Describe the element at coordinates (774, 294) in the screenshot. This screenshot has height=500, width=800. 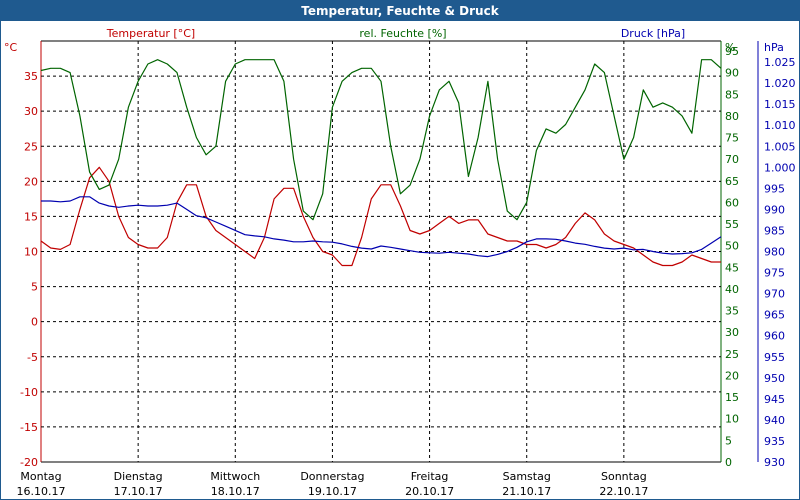
I see `tick-label-pressure: 970` at that location.